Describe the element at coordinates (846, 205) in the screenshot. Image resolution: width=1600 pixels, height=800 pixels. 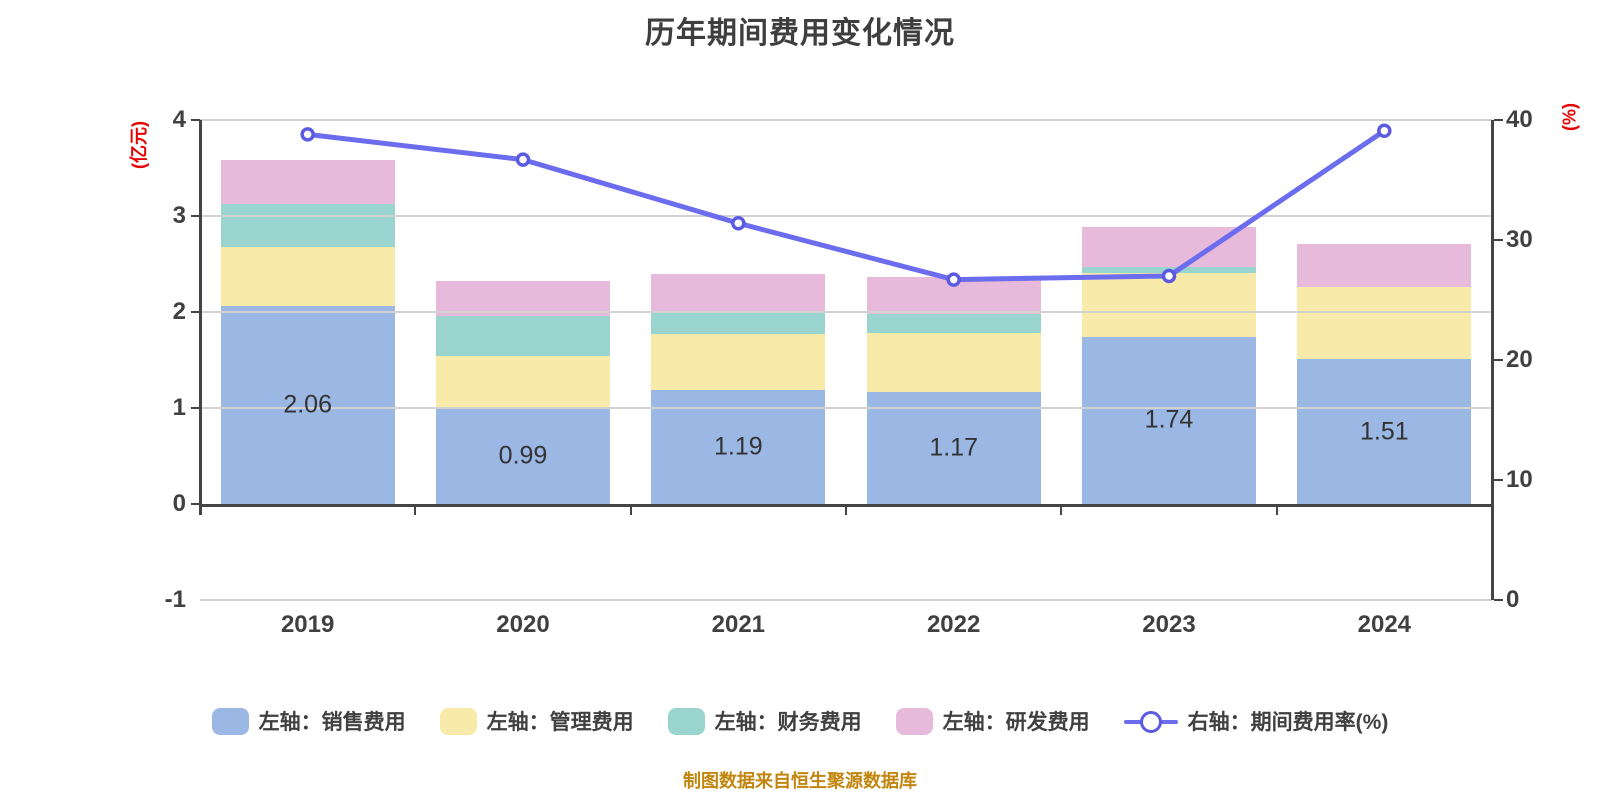
I see `rate-line` at that location.